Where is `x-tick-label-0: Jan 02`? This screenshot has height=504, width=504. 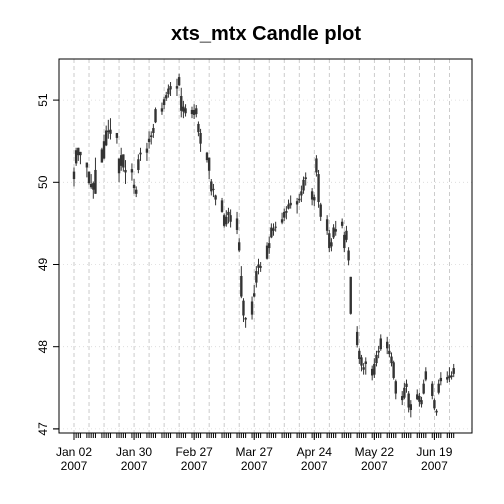 x-tick-label-0: Jan 02 is located at coordinates (74, 452).